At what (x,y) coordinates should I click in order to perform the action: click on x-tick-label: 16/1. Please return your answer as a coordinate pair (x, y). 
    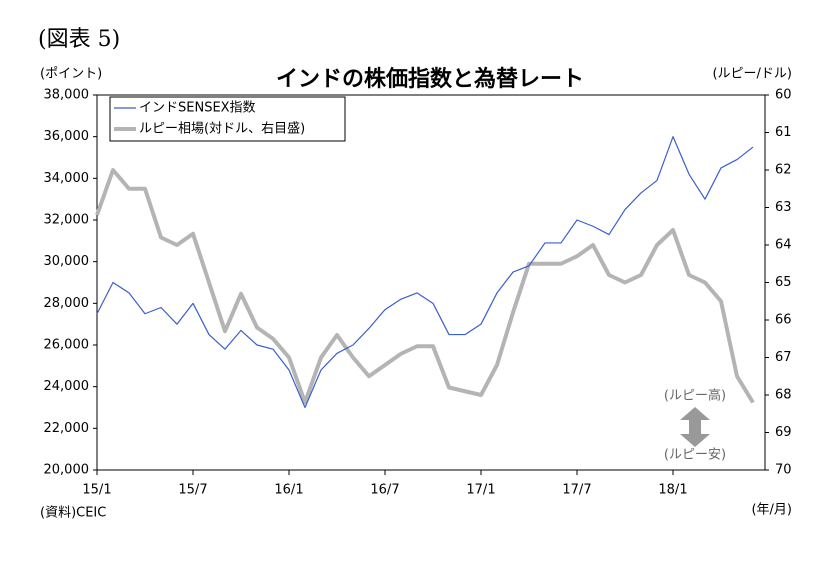
    Looking at the image, I should click on (288, 490).